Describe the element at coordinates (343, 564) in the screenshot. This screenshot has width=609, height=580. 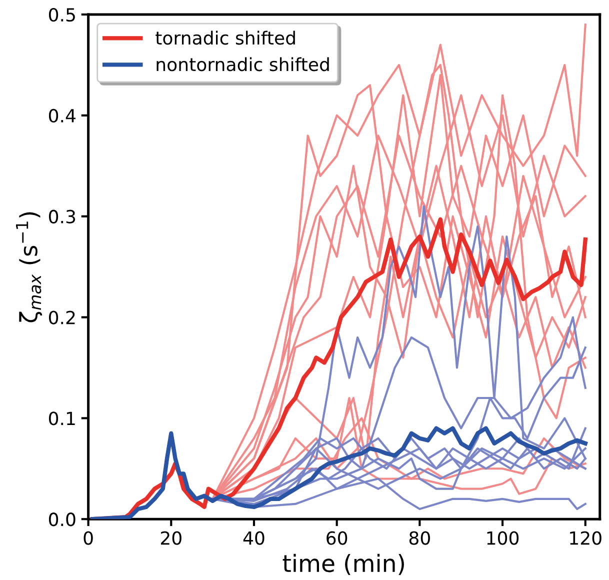
I see `x-axis-title: time (min)` at that location.